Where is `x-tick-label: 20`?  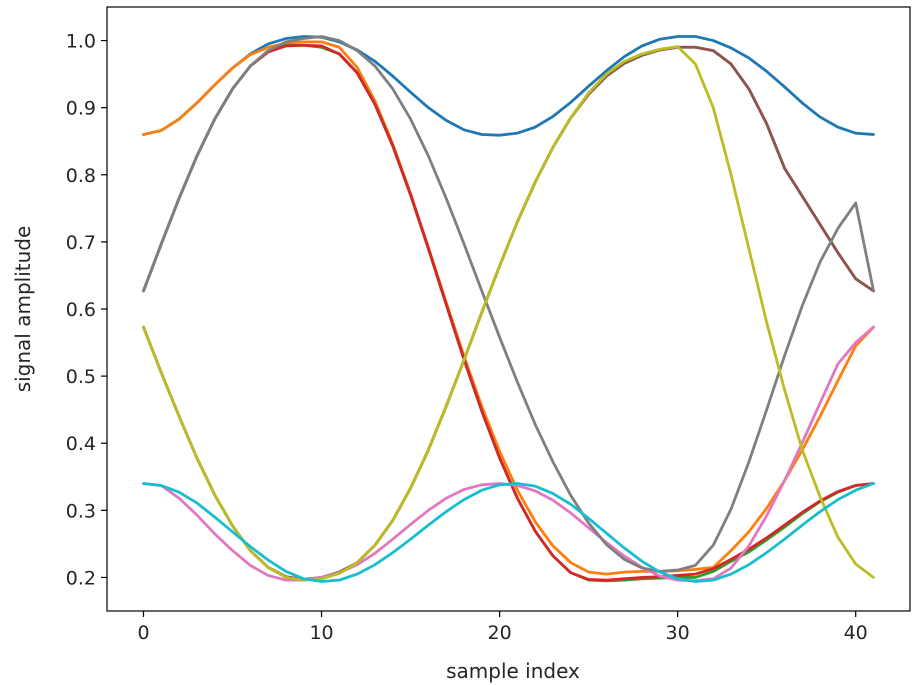 x-tick-label: 20 is located at coordinates (500, 633).